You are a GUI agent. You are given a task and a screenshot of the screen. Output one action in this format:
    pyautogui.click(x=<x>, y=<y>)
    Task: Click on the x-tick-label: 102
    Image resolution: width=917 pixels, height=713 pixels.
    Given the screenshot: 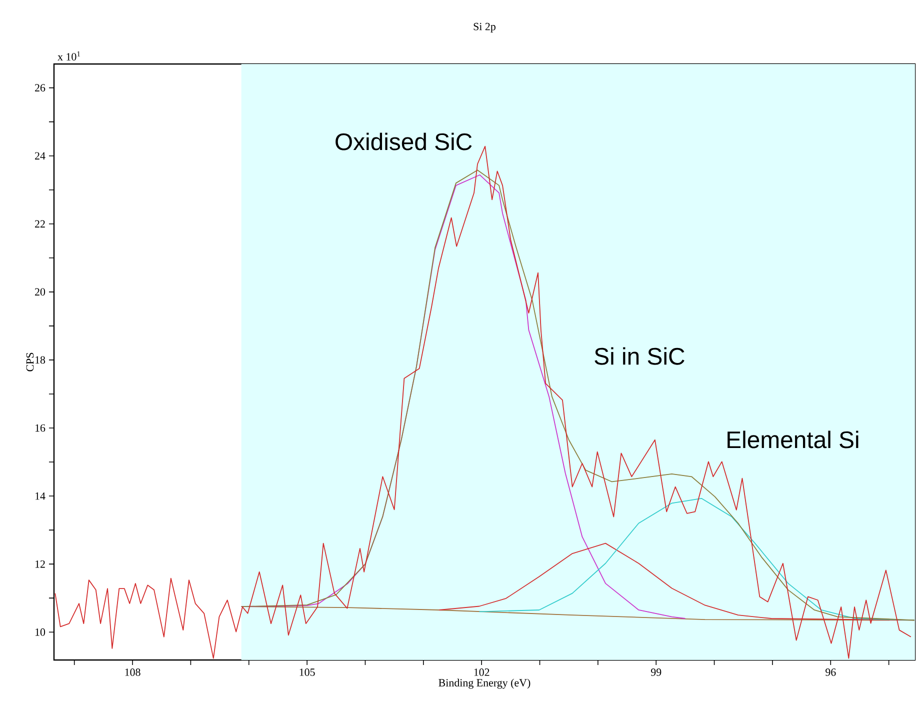 What is the action you would take?
    pyautogui.click(x=482, y=672)
    